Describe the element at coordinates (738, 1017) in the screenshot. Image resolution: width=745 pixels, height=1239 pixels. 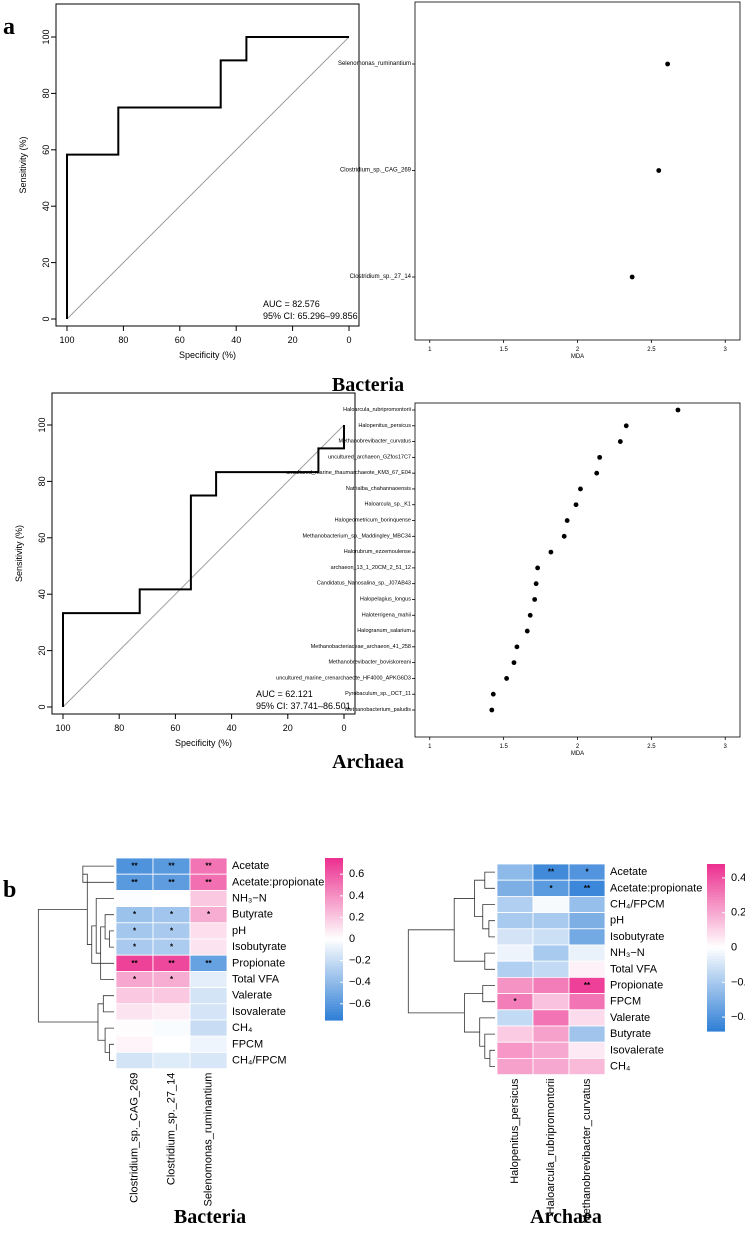
I see `legend-tick-label: −0.4` at that location.